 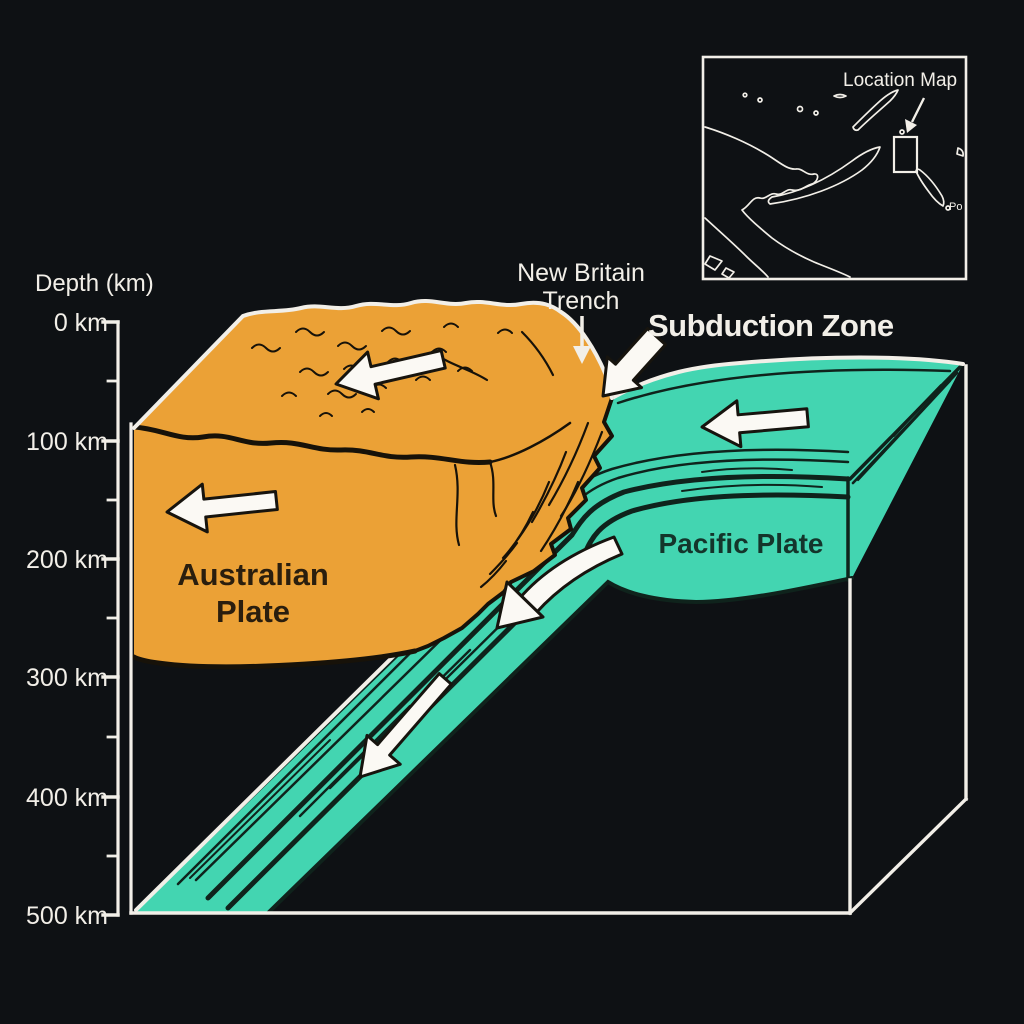 What do you see at coordinates (755, 424) in the screenshot?
I see `pacific-plate-motion-arrow` at bounding box center [755, 424].